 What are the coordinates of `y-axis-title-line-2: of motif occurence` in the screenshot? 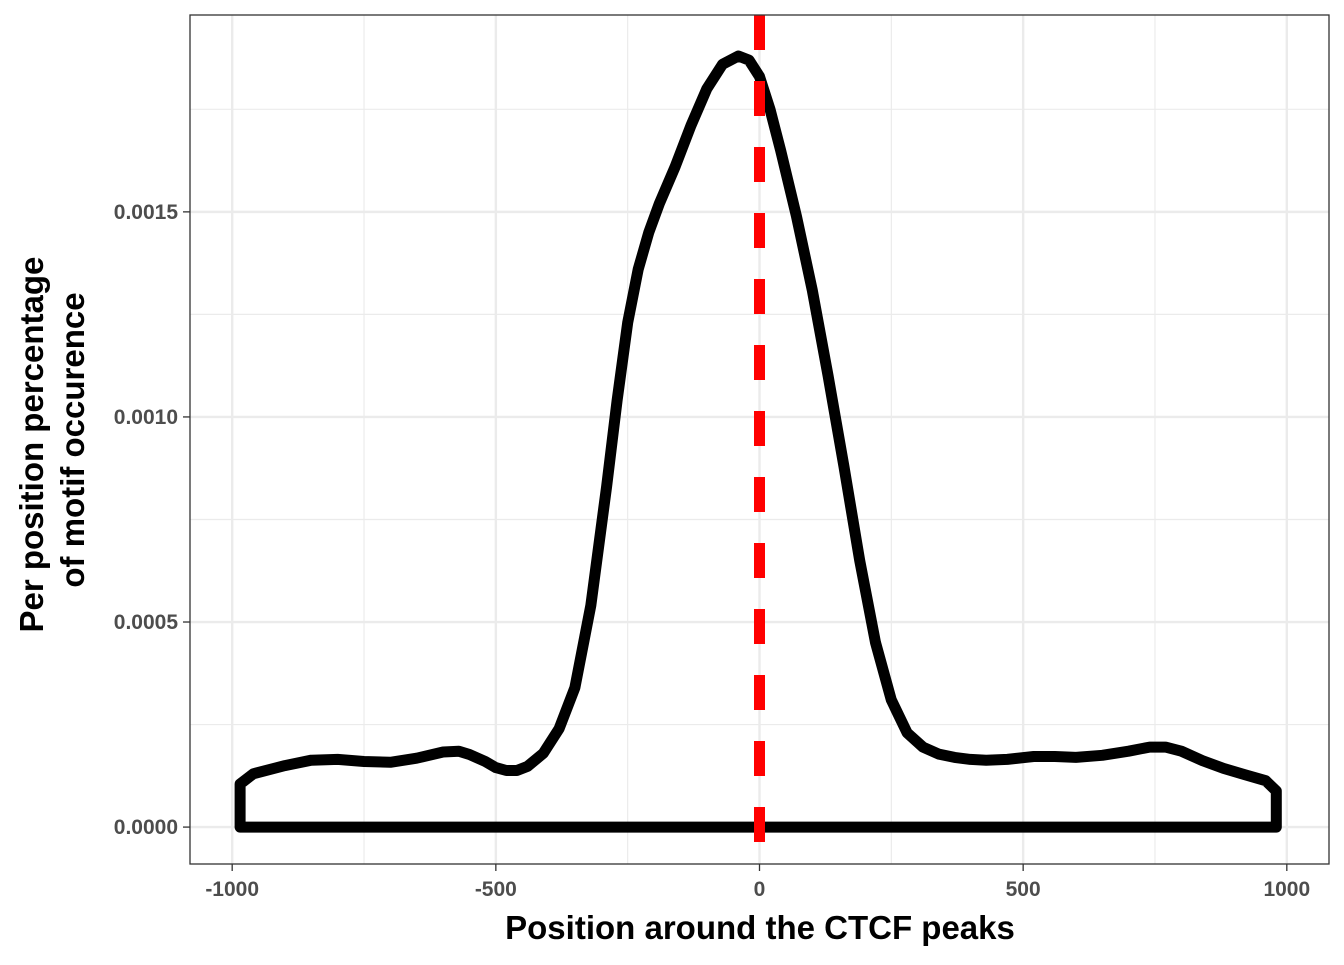 It's located at (72, 439).